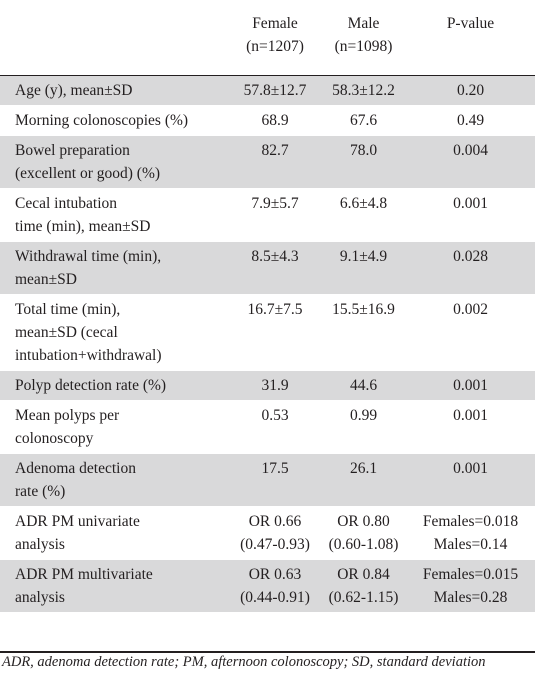  I want to click on cell-male: 0.99, so click(363, 415).